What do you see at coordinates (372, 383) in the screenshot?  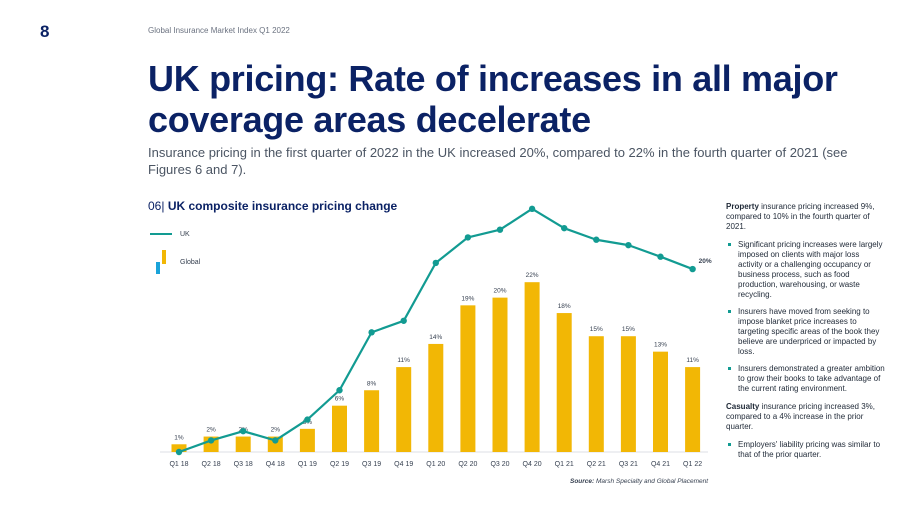 I see `global-bar-label: 8%` at bounding box center [372, 383].